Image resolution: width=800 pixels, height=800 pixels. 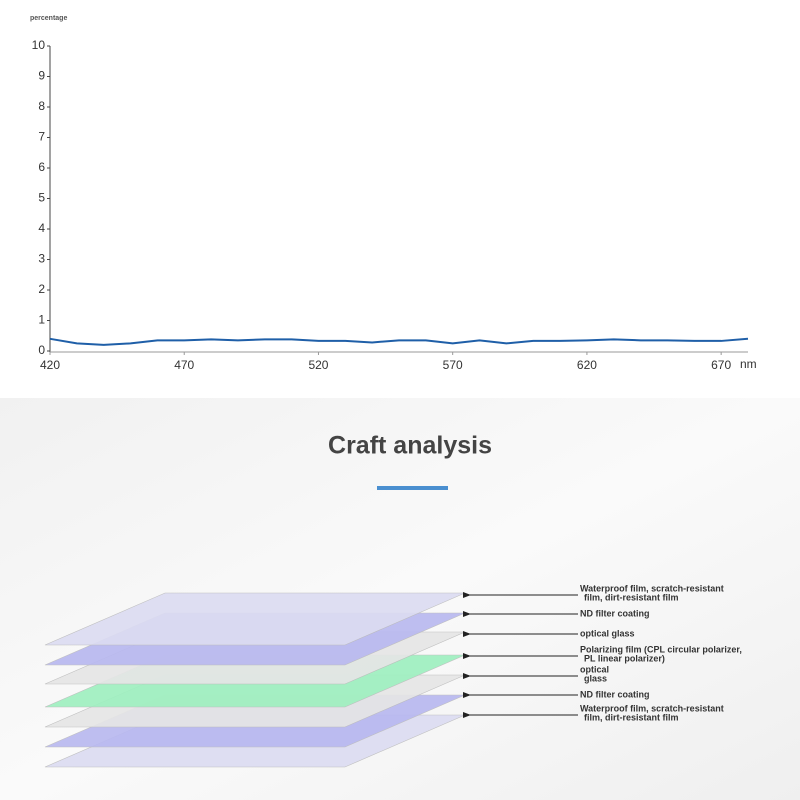 I want to click on x-tick-label: 420, so click(x=50, y=365).